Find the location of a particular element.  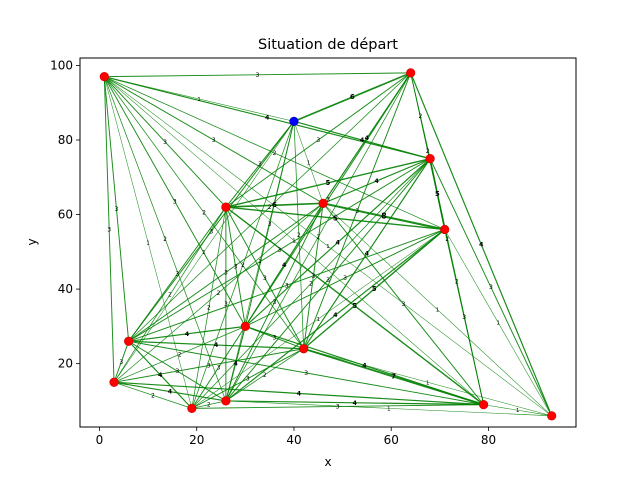

y-tick-label: 60 is located at coordinates (65, 215).